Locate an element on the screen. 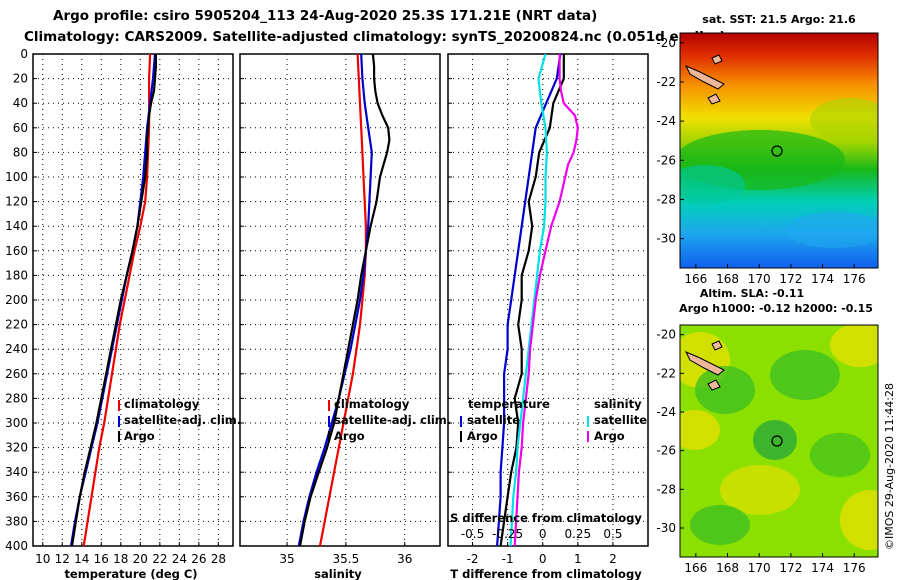 The height and width of the screenshot is (580, 900). legend-title-temperature: temperature is located at coordinates (509, 404).